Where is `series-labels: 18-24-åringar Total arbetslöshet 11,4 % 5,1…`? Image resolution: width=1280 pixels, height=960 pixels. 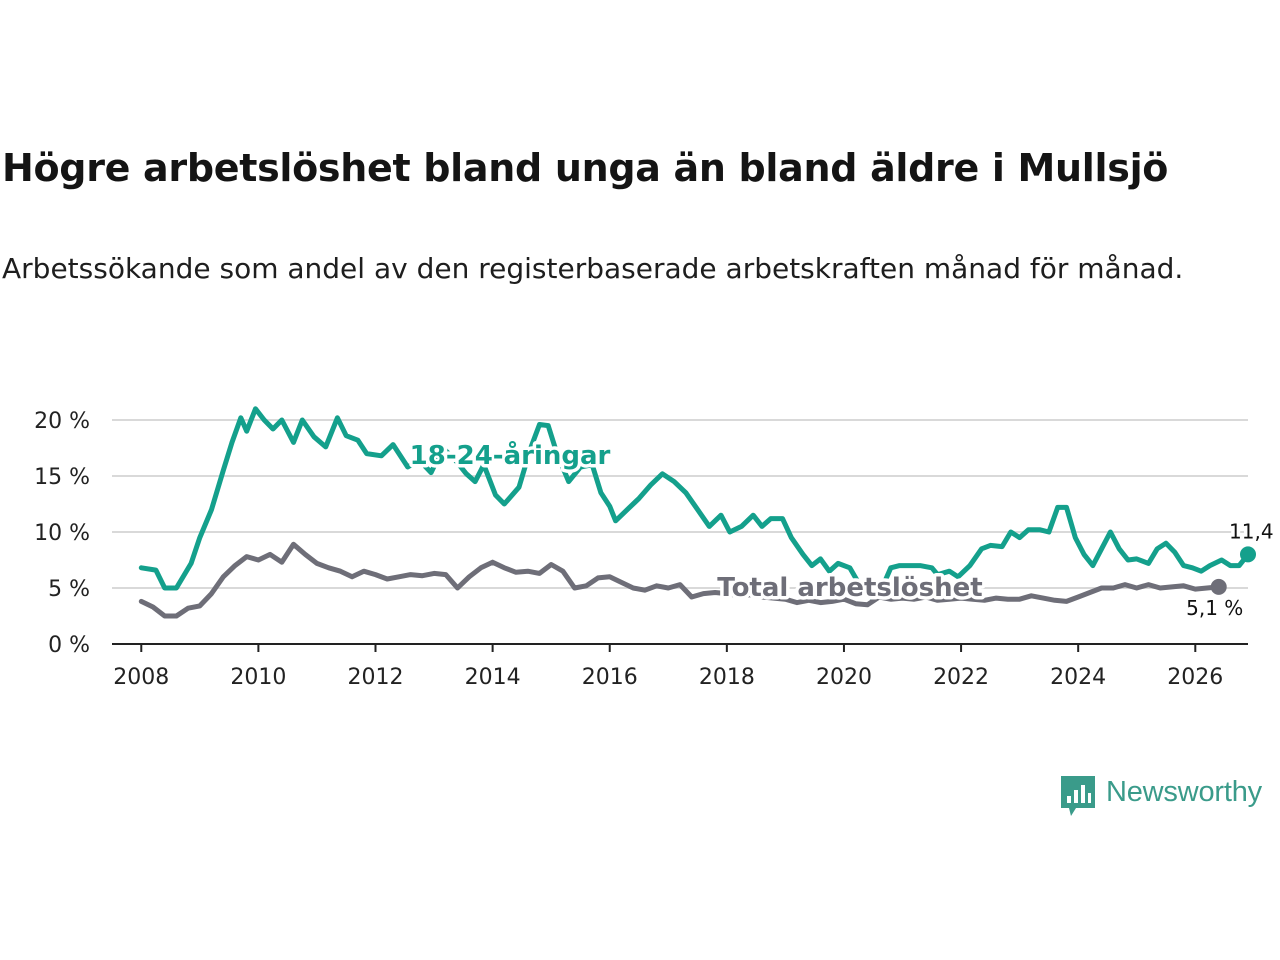 series-labels: 18-24-åringar Total arbetslöshet 11,4 % 5,1… is located at coordinates (843, 530).